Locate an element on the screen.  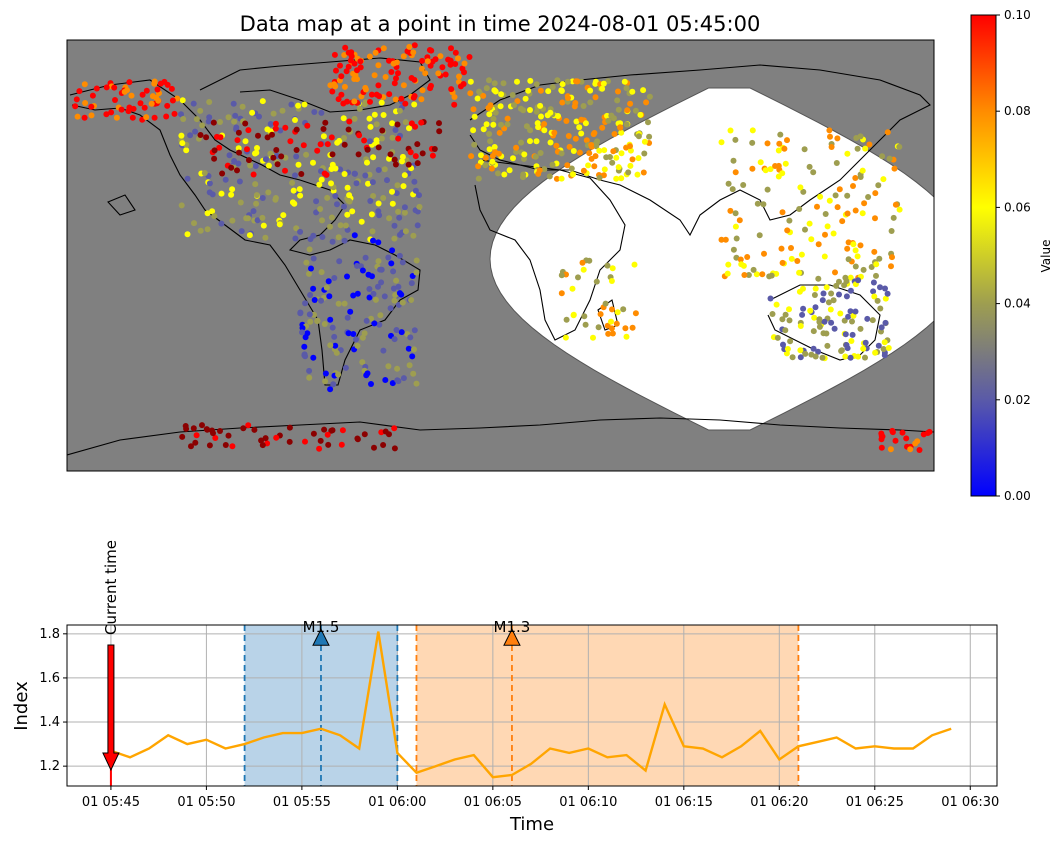
event-spans is located at coordinates (521, 705).